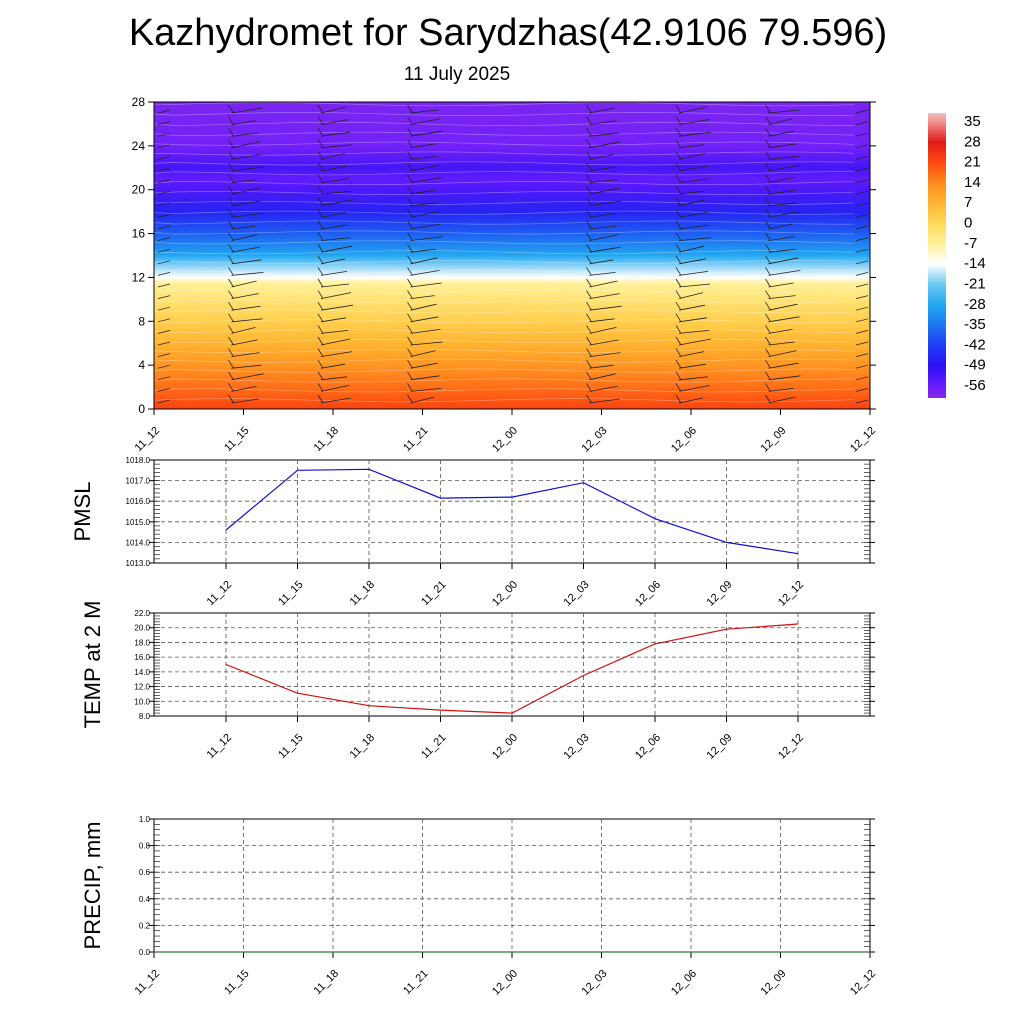 This screenshot has width=1024, height=1024. What do you see at coordinates (457, 74) in the screenshot?
I see `page-subtitle: 11 July 2025` at bounding box center [457, 74].